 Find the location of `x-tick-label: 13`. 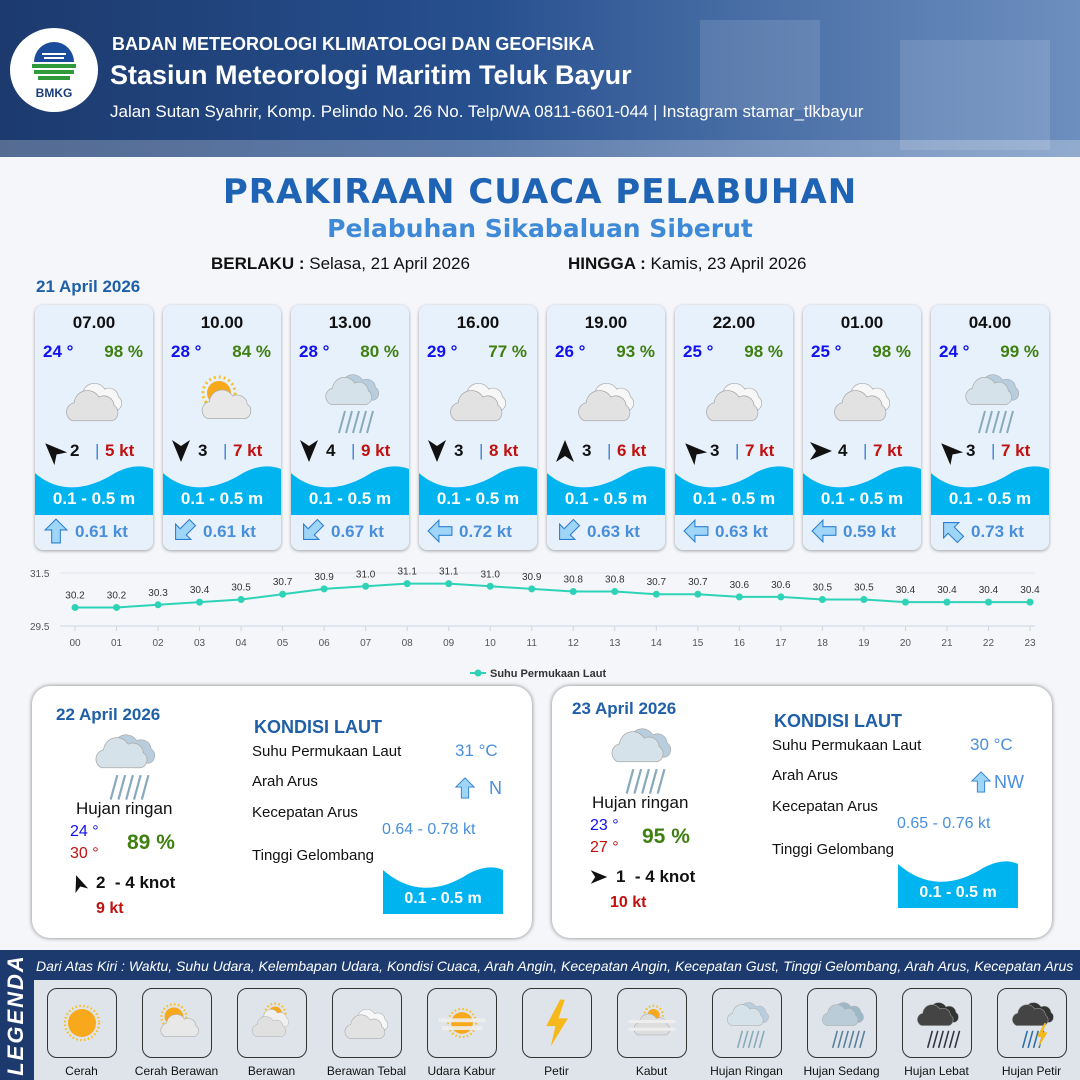

x-tick-label: 13 is located at coordinates (615, 643).